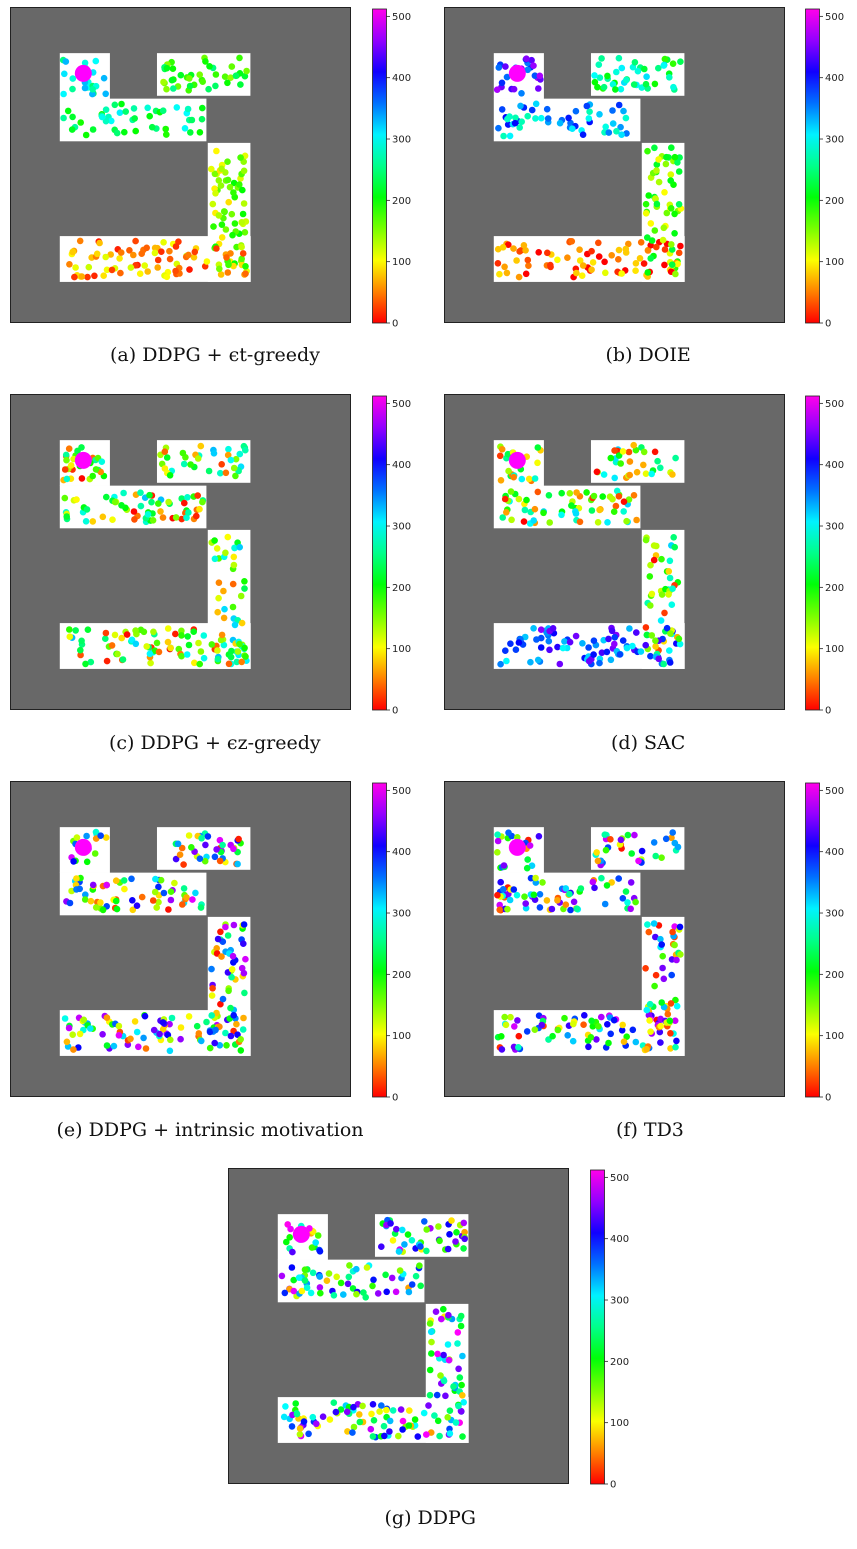 The width and height of the screenshot is (857, 1549). Describe the element at coordinates (210, 1130) in the screenshot. I see `panel-caption: (e) DDPG + intrinsic motivation` at that location.